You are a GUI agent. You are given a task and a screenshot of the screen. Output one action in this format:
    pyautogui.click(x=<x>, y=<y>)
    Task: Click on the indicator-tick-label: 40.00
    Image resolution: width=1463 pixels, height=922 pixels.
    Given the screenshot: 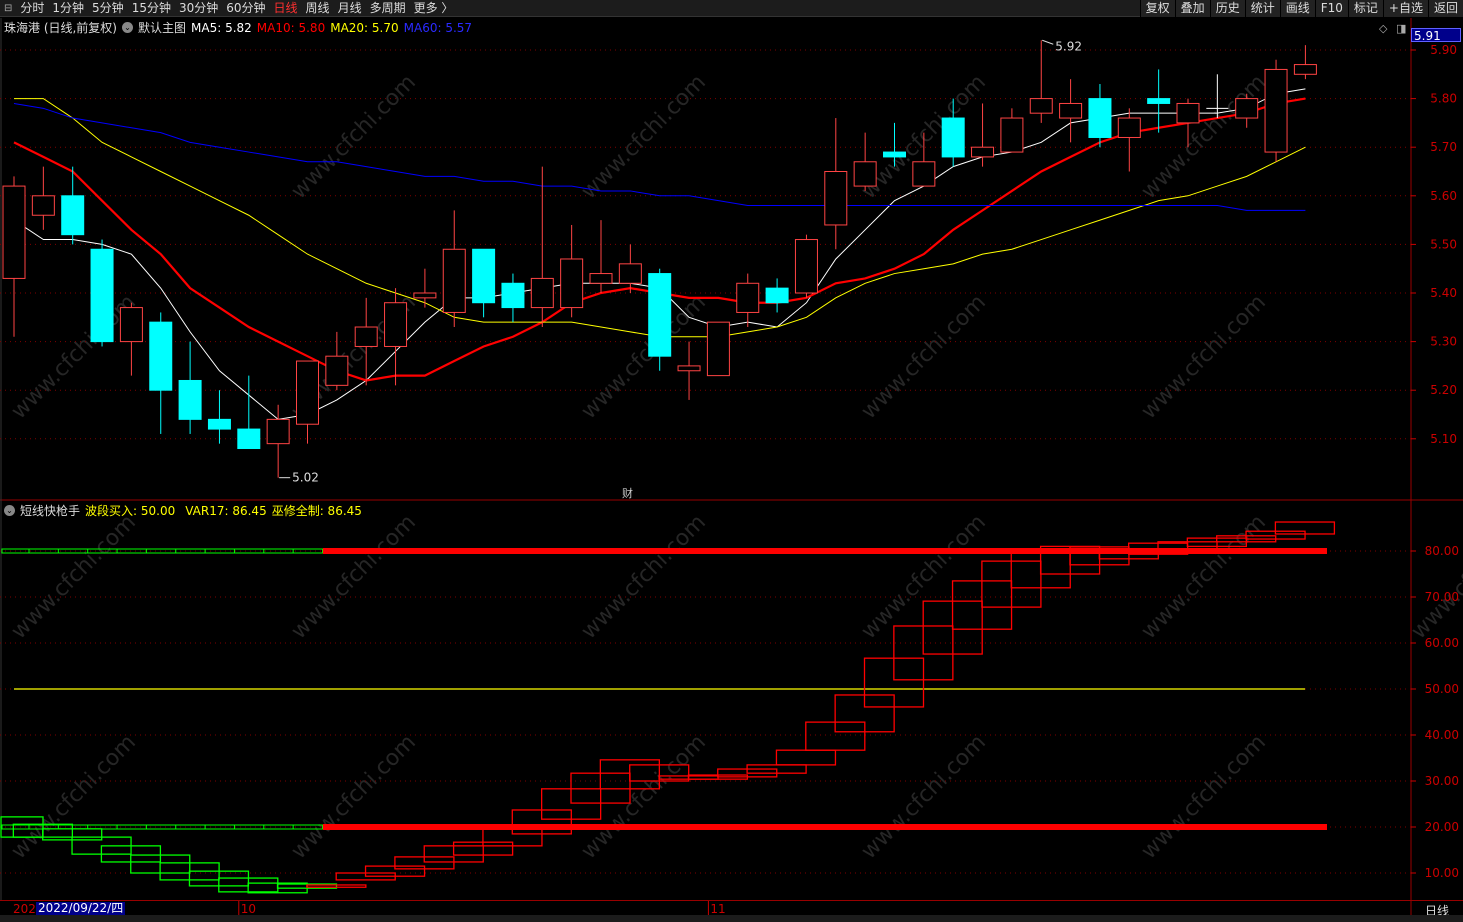 What is the action you would take?
    pyautogui.click(x=1442, y=735)
    